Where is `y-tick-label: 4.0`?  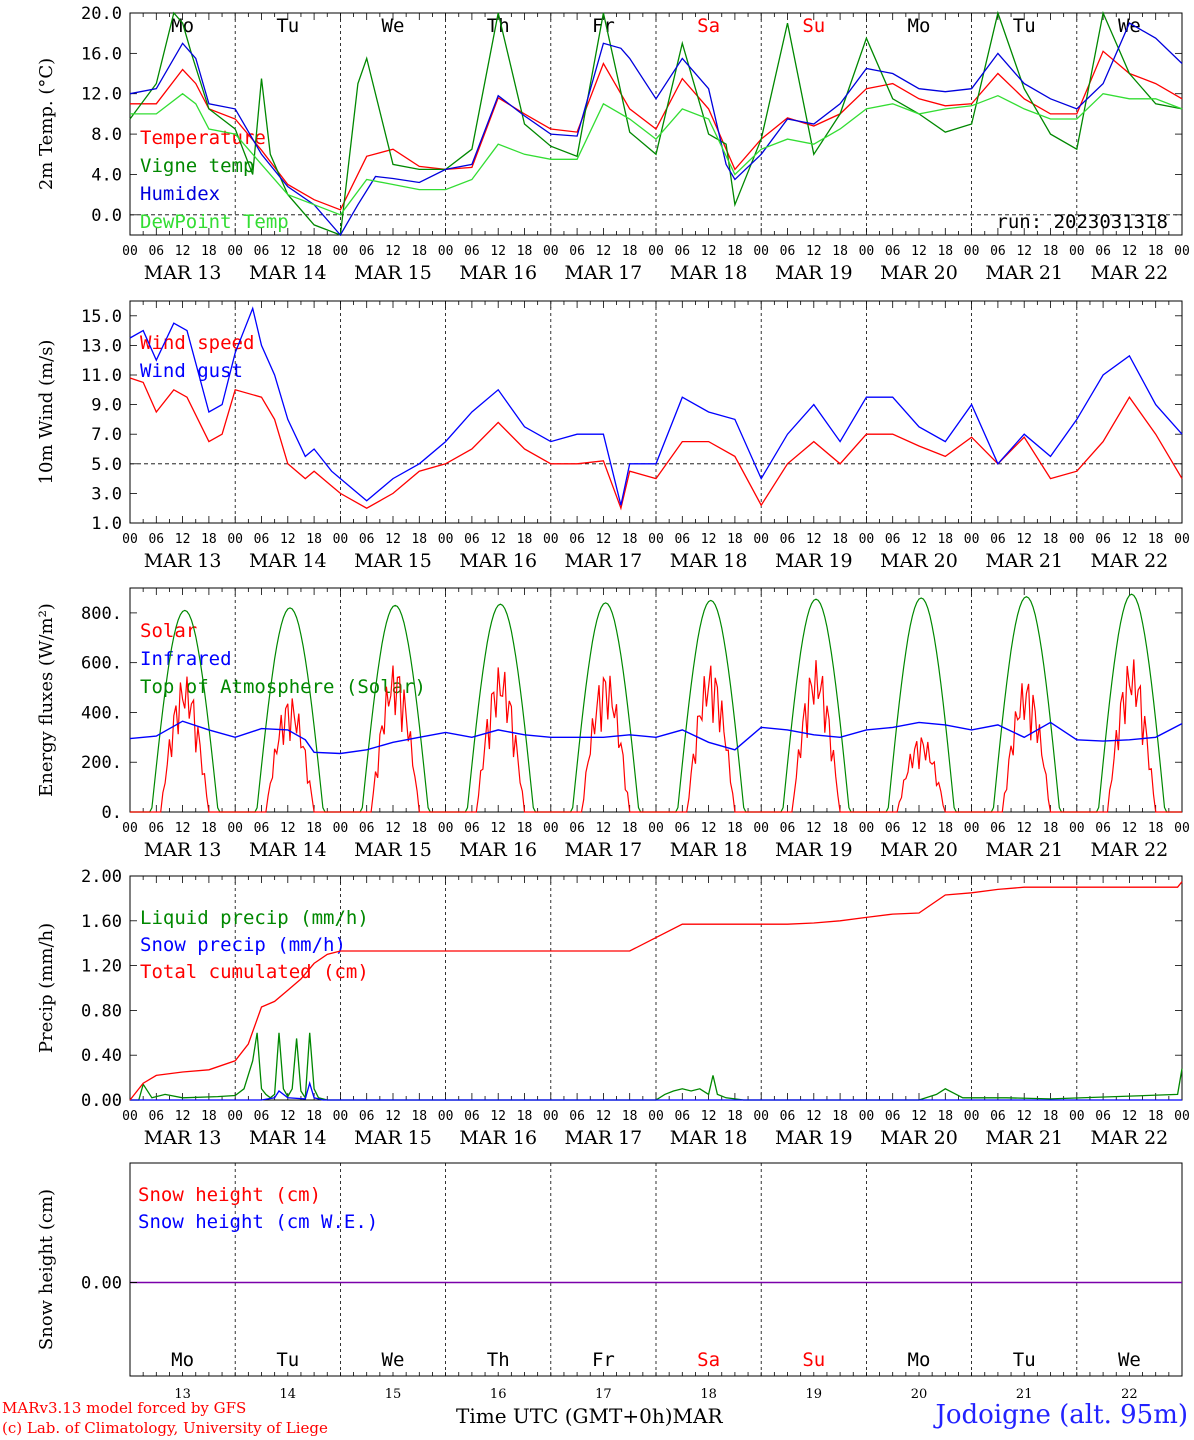 y-tick-label: 4.0 is located at coordinates (106, 175).